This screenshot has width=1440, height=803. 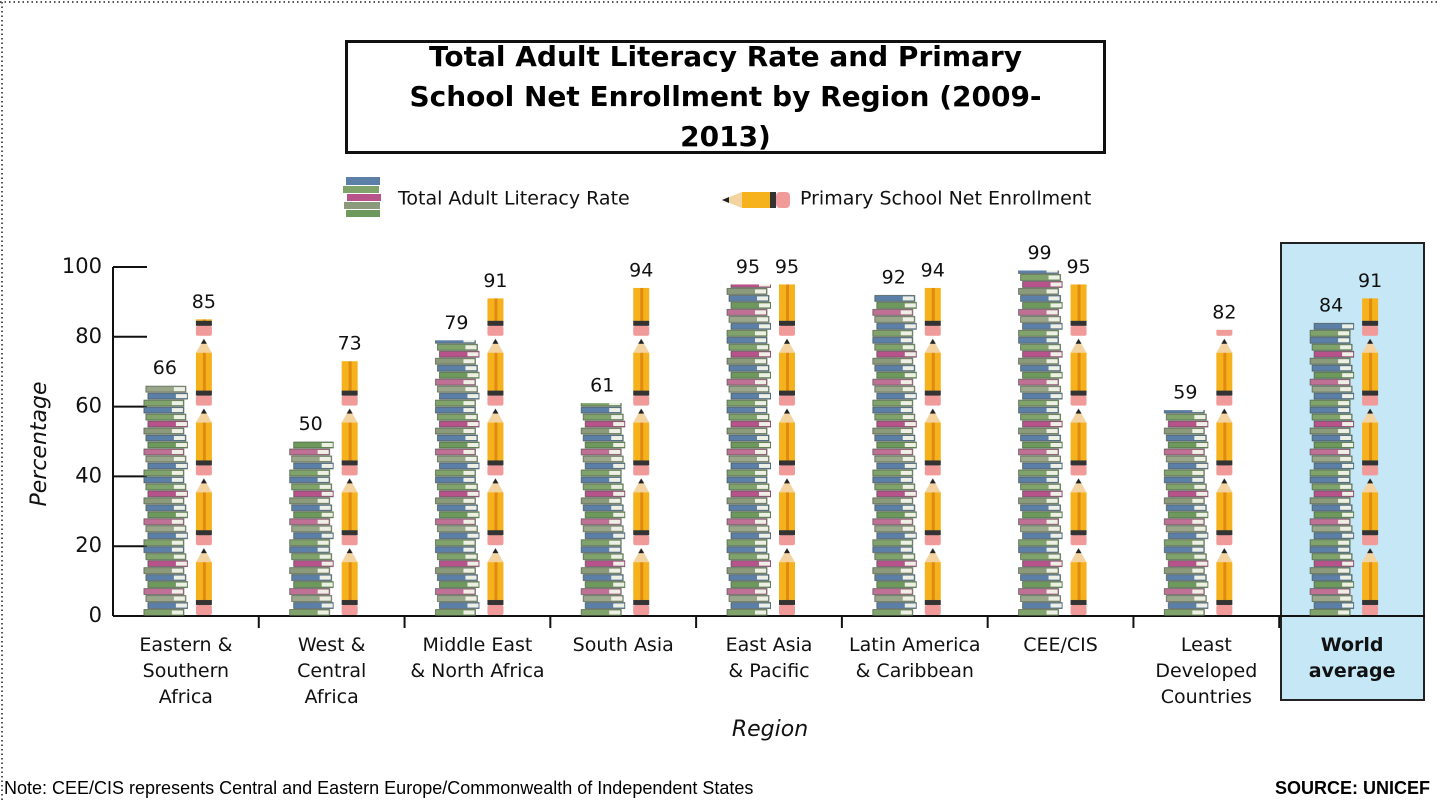 What do you see at coordinates (1352, 788) in the screenshot?
I see `source: SOURCE: UNICEF` at bounding box center [1352, 788].